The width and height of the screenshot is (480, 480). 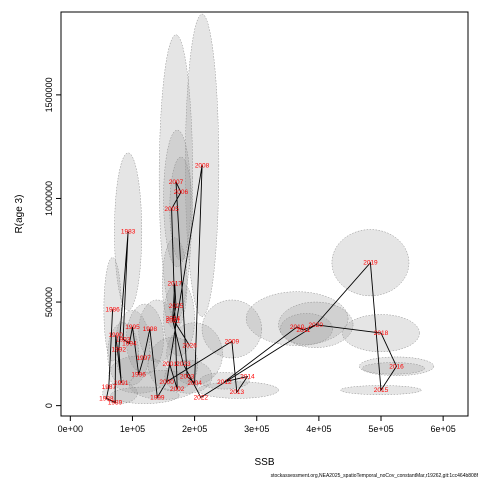 I want to click on y-tick-label-0: 0, so click(x=49, y=405).